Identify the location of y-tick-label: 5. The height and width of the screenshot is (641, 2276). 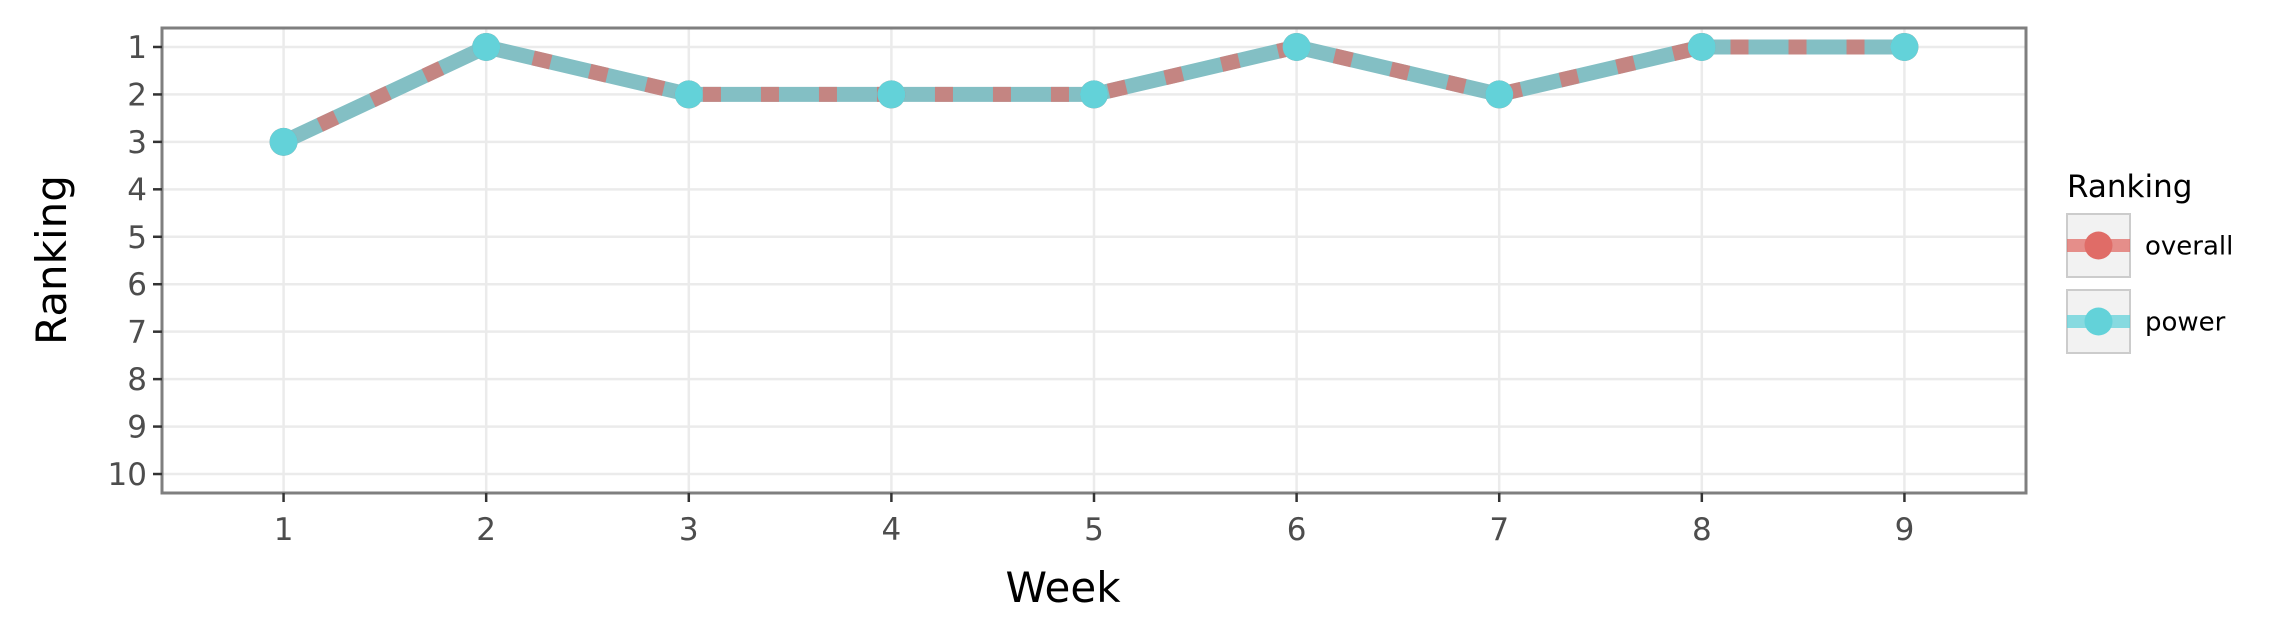
(137, 238).